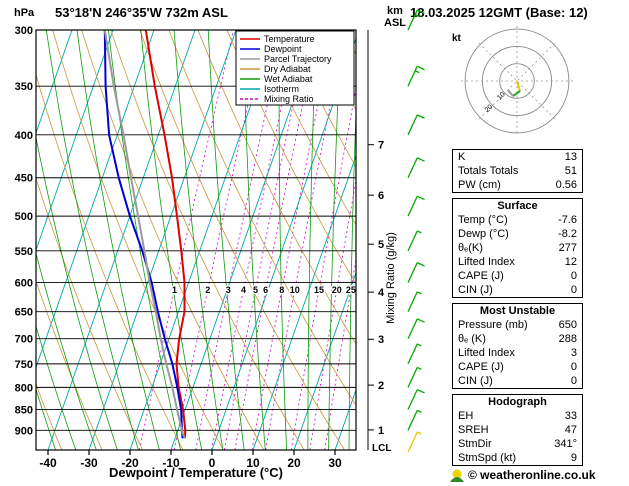  What do you see at coordinates (24, 87) in the screenshot?
I see `pressure-tick-label: 350` at bounding box center [24, 87].